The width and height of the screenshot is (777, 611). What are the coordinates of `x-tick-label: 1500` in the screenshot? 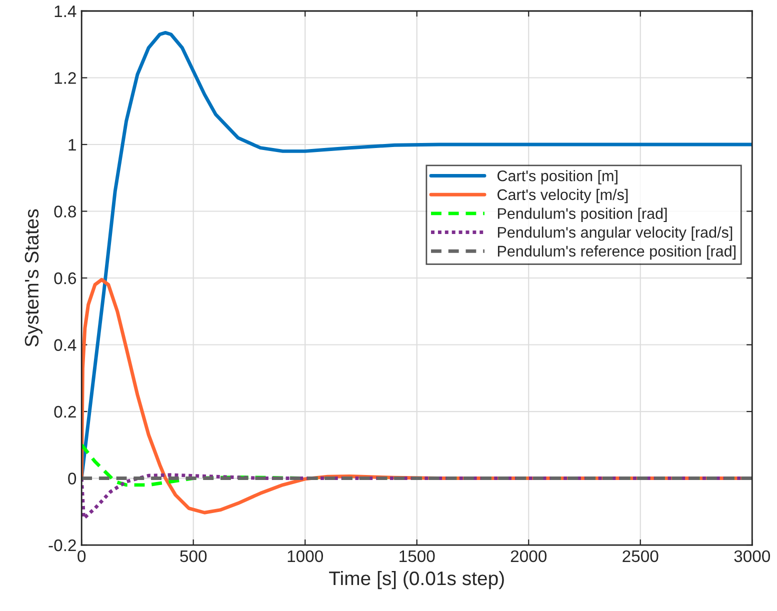 It's located at (417, 556).